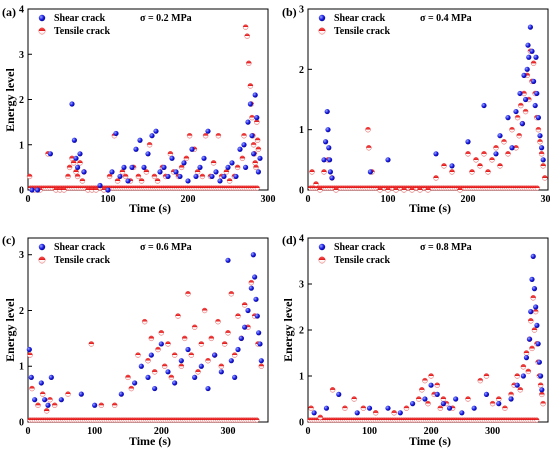  I want to click on x-tick-label: 200, so click(468, 199).